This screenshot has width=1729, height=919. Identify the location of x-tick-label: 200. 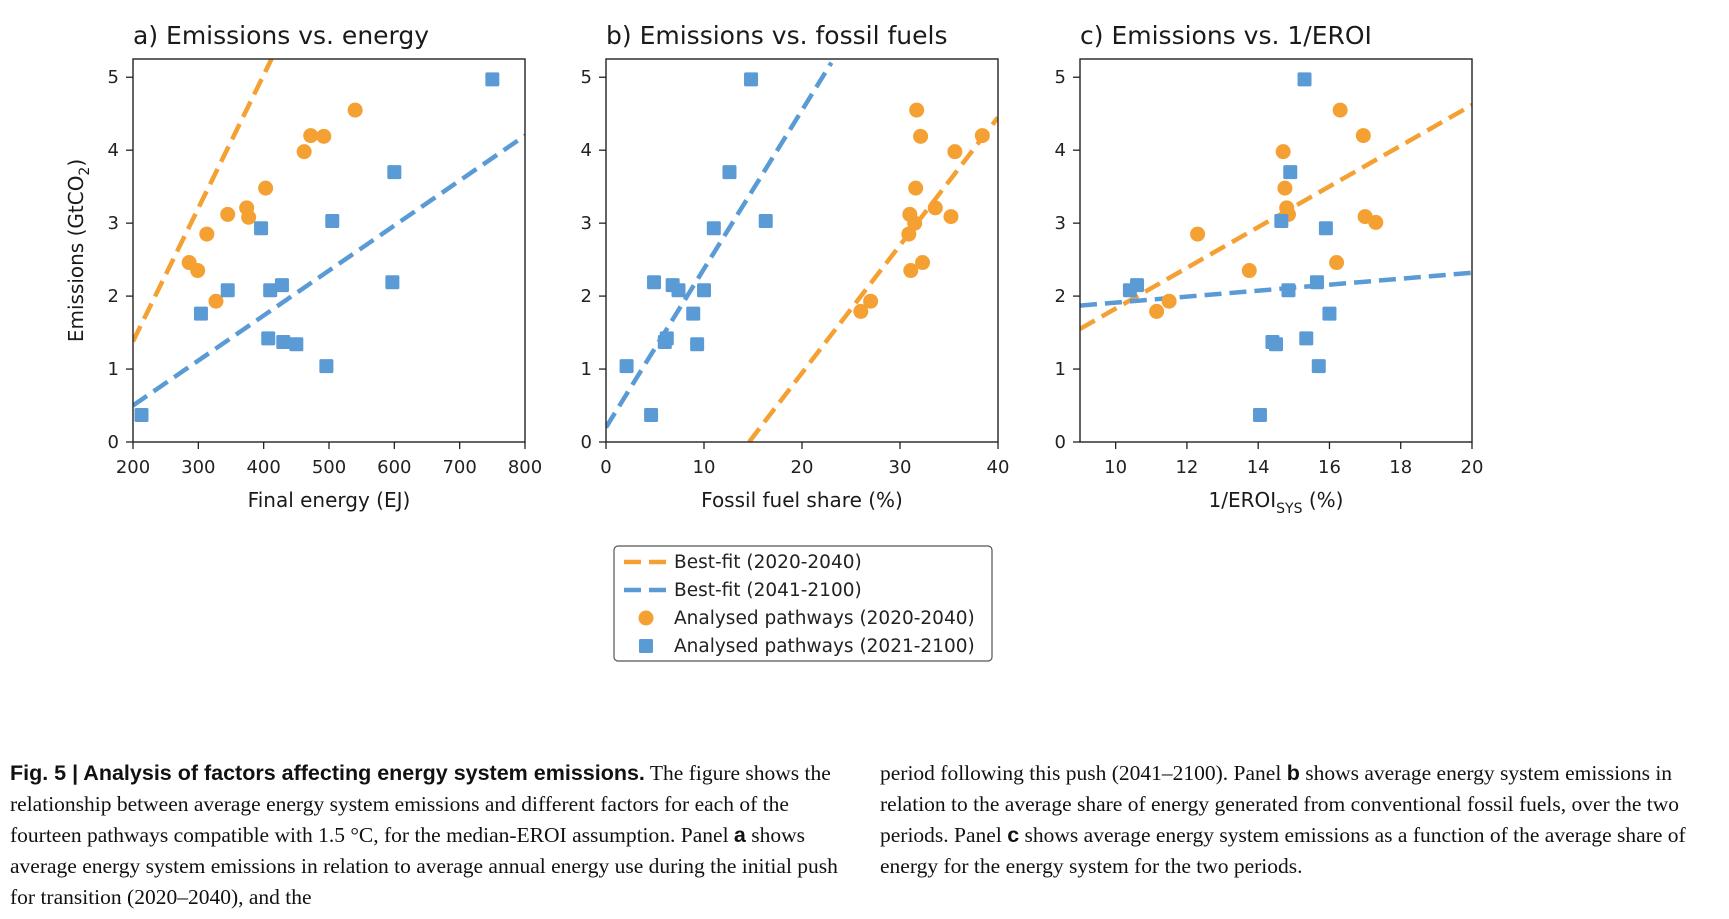
(133, 467).